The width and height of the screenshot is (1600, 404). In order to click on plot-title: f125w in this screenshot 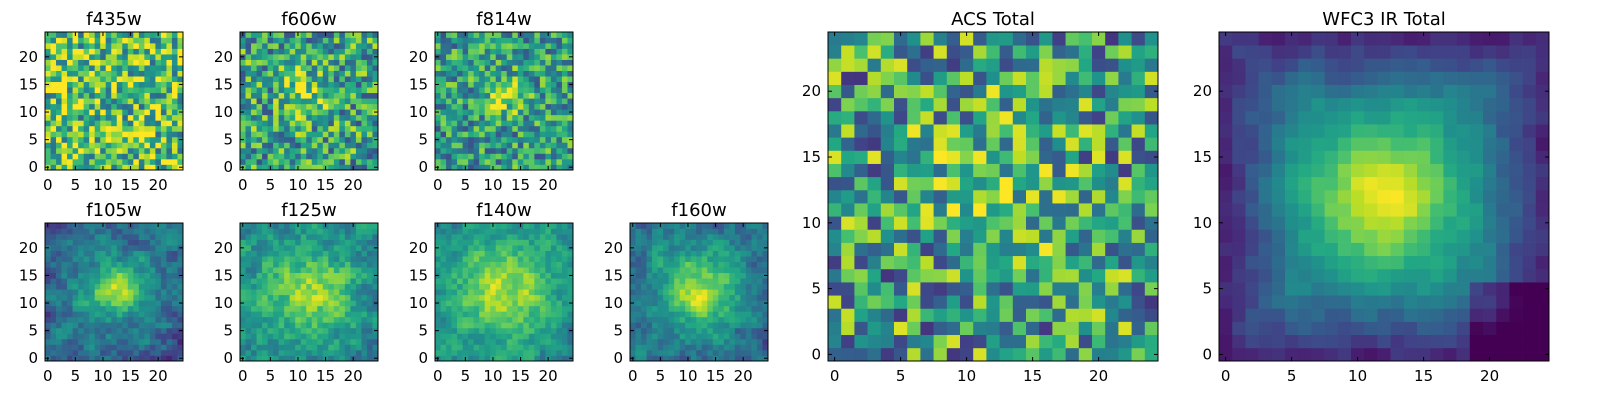, I will do `click(308, 210)`.